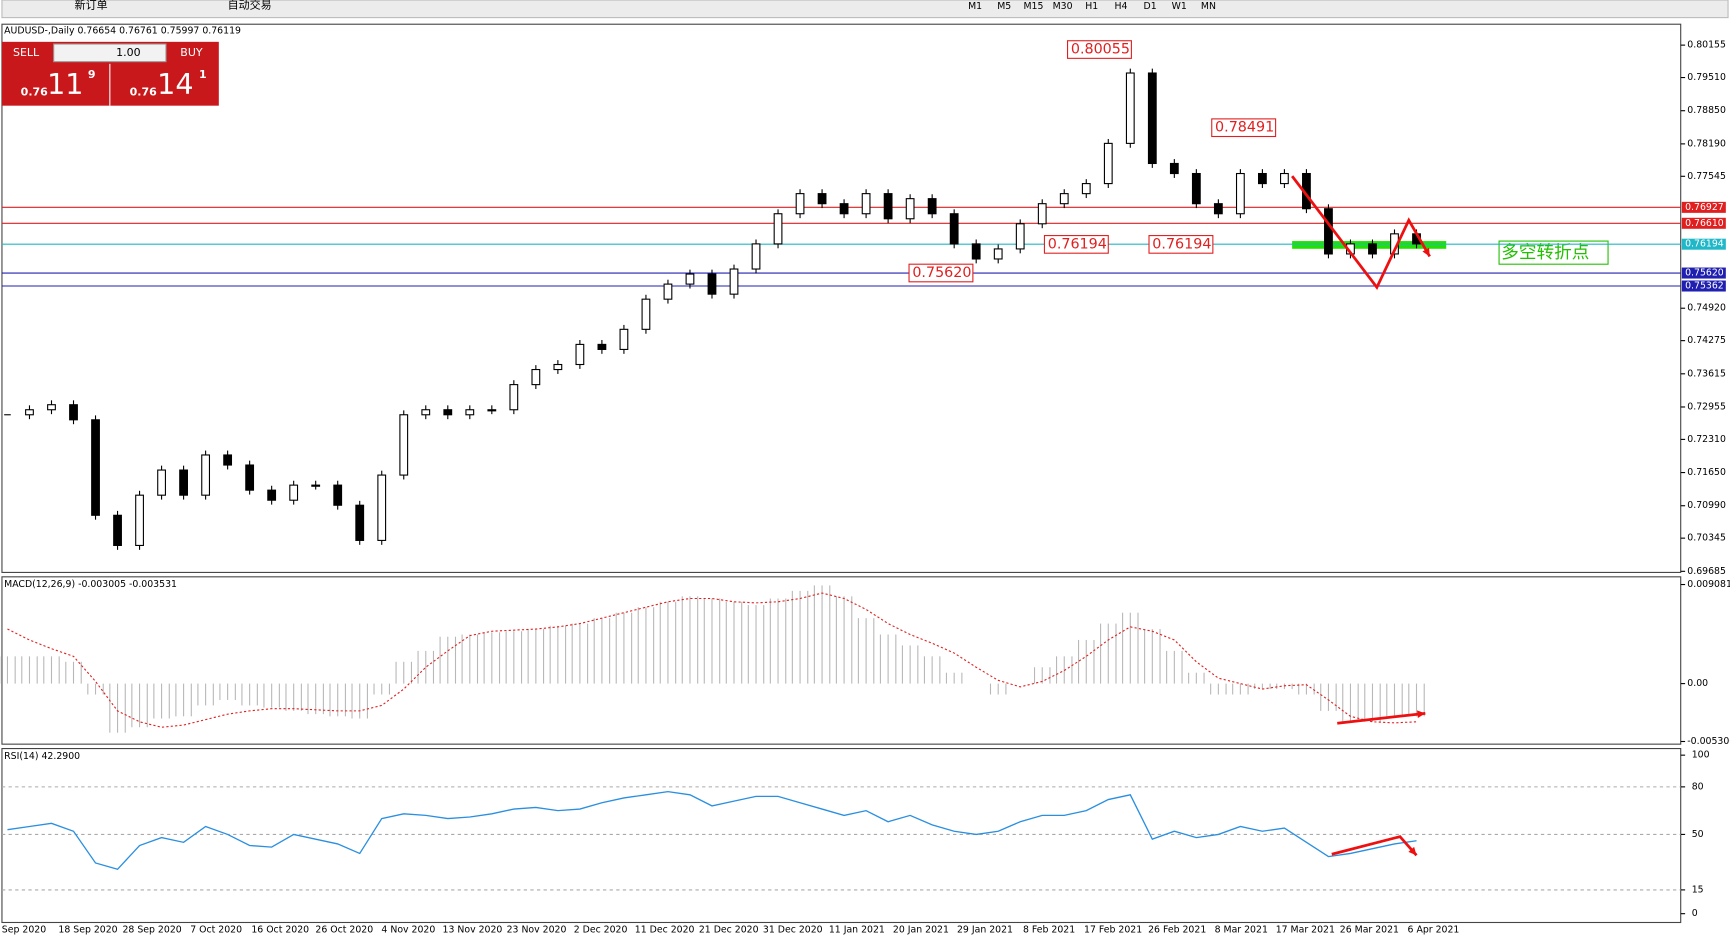 This screenshot has height=943, width=1730. Describe the element at coordinates (1113, 930) in the screenshot. I see `x-tick-label: 17 Feb 2021` at that location.